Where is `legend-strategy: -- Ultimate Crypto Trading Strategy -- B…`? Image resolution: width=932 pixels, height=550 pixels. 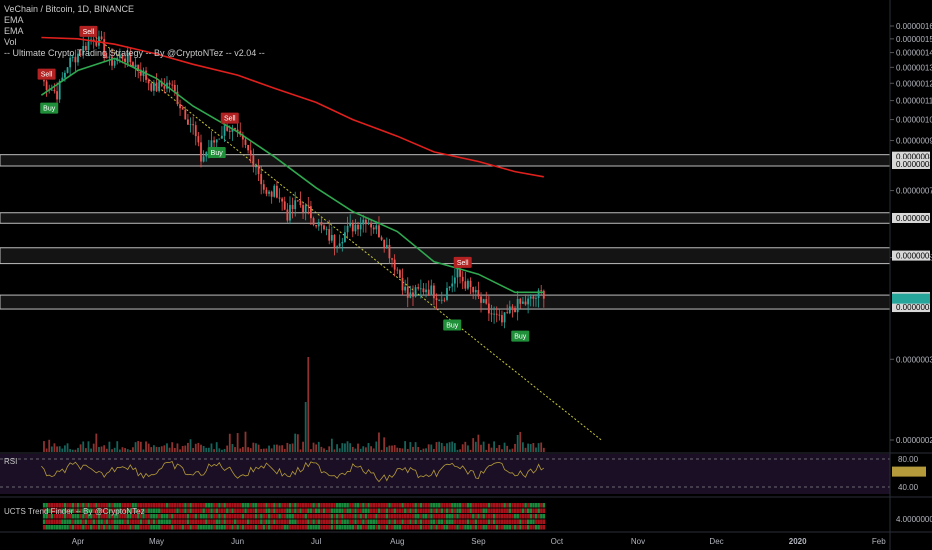 legend-strategy: -- Ultimate Crypto Trading Strategy -- B… is located at coordinates (134, 53).